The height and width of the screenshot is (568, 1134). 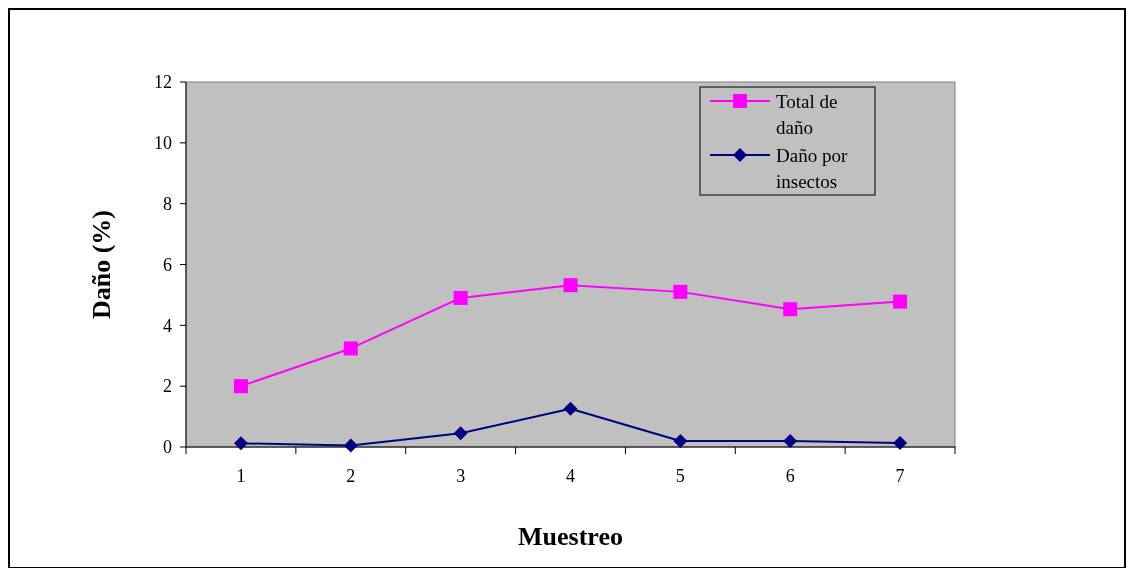 What do you see at coordinates (163, 143) in the screenshot?
I see `y-tick-label: 10` at bounding box center [163, 143].